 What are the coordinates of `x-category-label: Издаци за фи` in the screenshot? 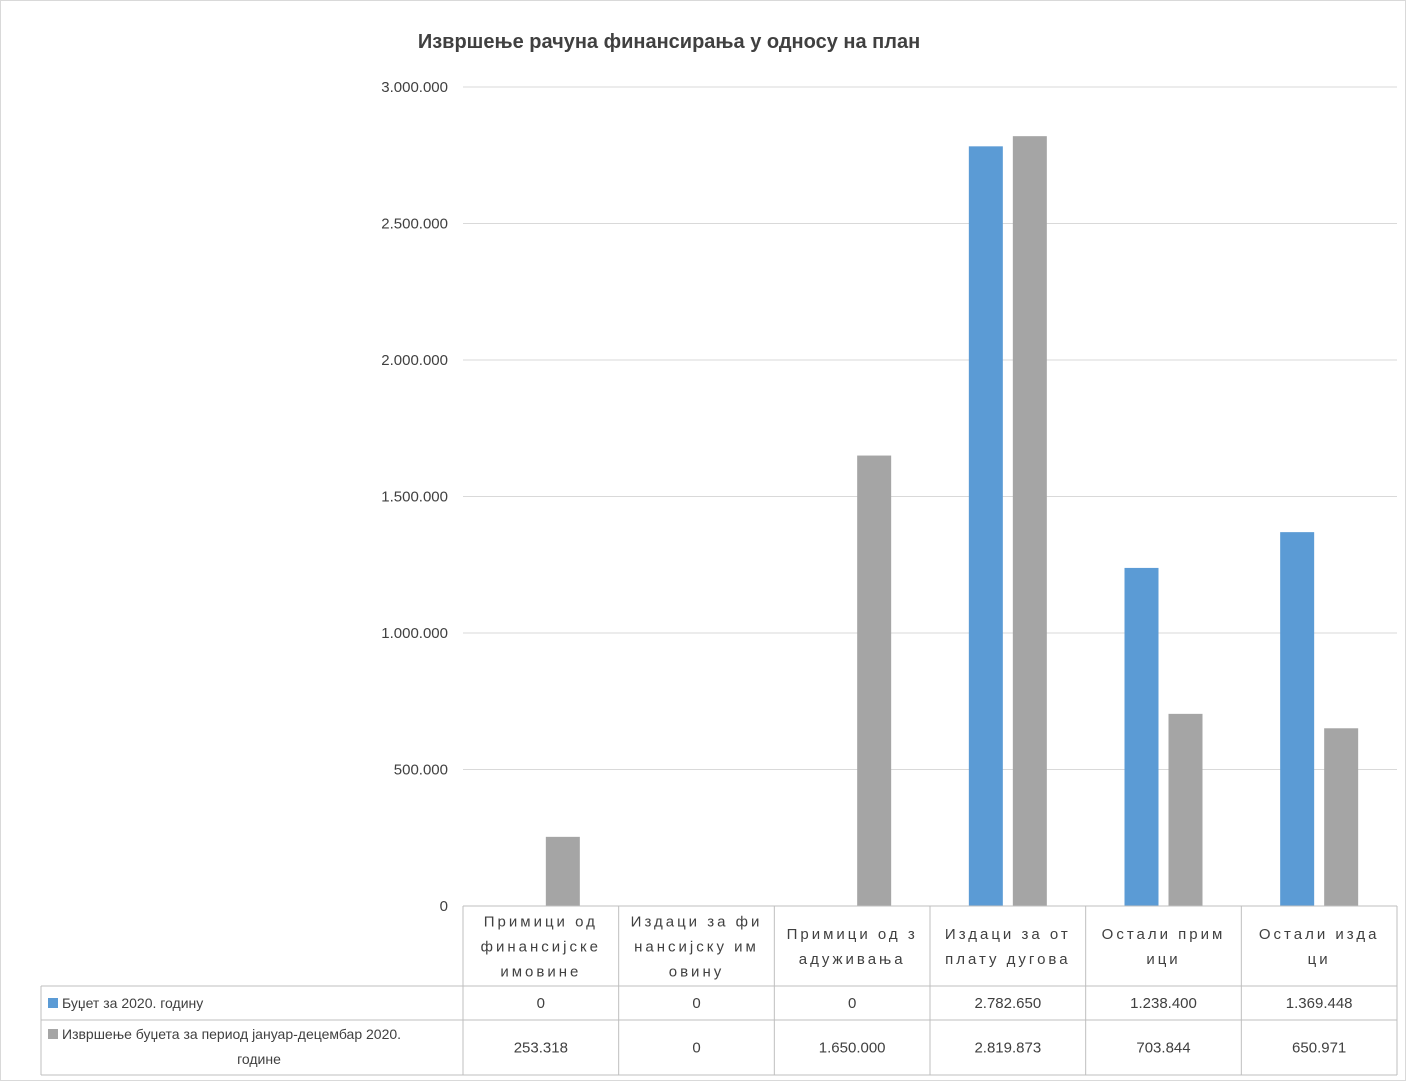 It's located at (697, 922).